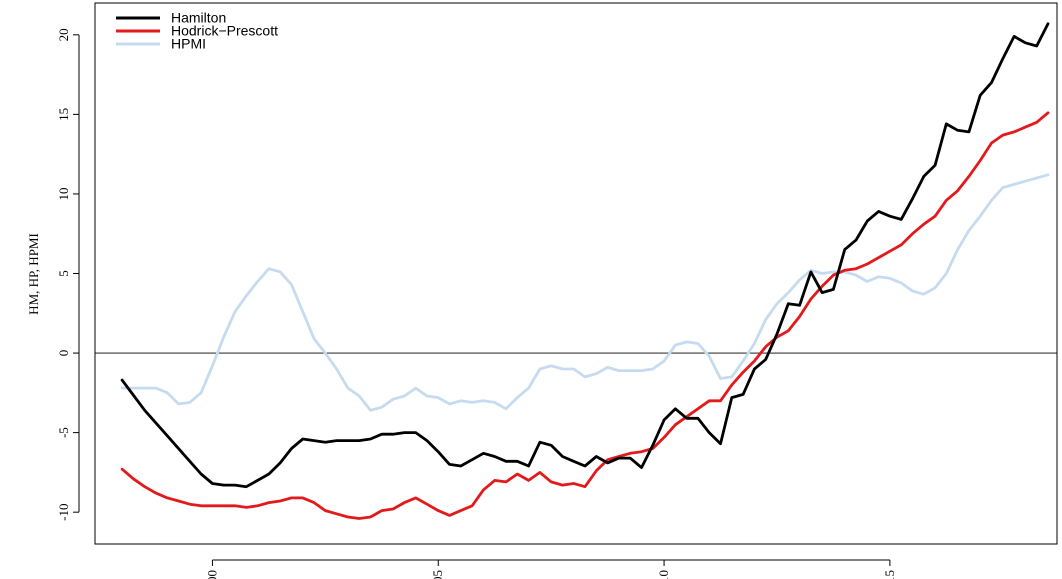  What do you see at coordinates (63, 34) in the screenshot?
I see `y-tick-label: 20` at bounding box center [63, 34].